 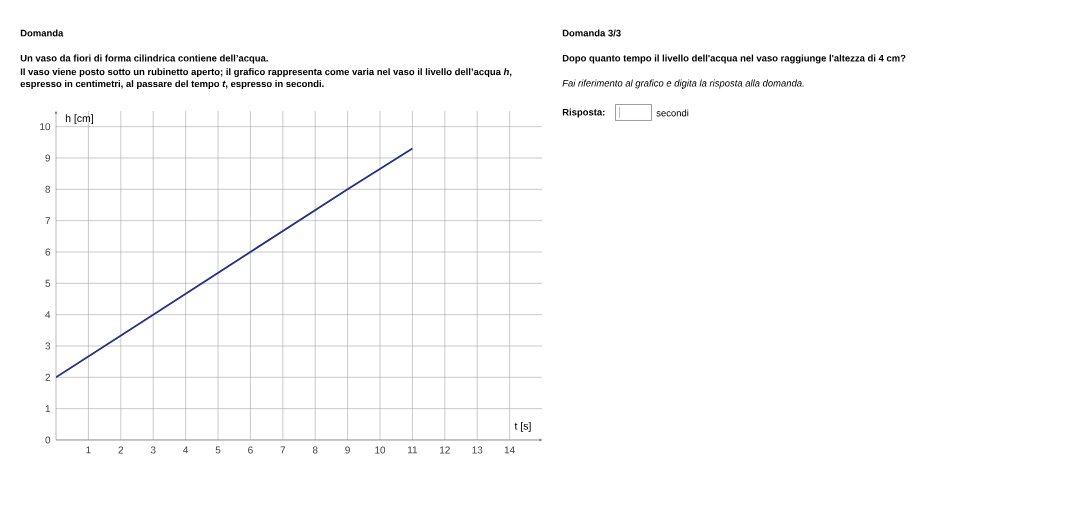 What do you see at coordinates (591, 33) in the screenshot?
I see `text: Domanda 3/3` at bounding box center [591, 33].